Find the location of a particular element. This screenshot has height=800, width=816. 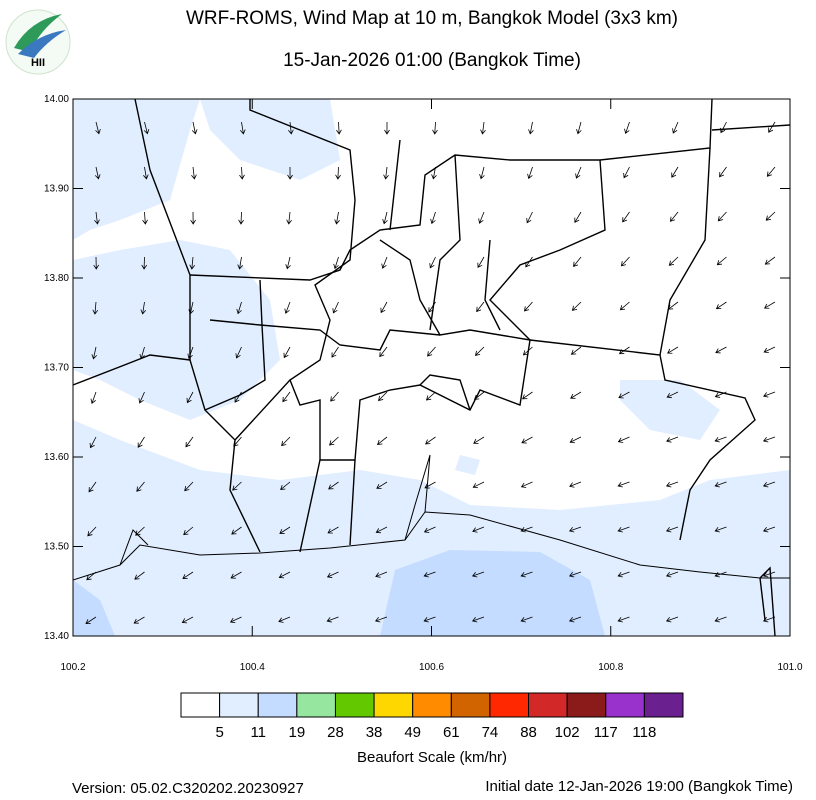

colorbar-label: 88 is located at coordinates (528, 732).